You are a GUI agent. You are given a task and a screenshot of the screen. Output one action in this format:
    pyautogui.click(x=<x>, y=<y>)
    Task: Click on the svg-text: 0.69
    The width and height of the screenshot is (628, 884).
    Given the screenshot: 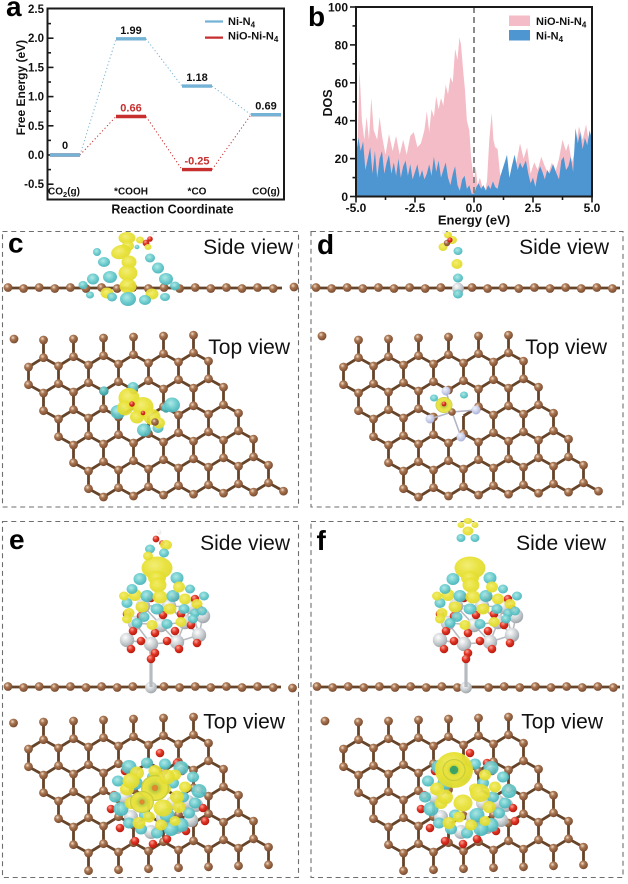 What is the action you would take?
    pyautogui.click(x=265, y=107)
    